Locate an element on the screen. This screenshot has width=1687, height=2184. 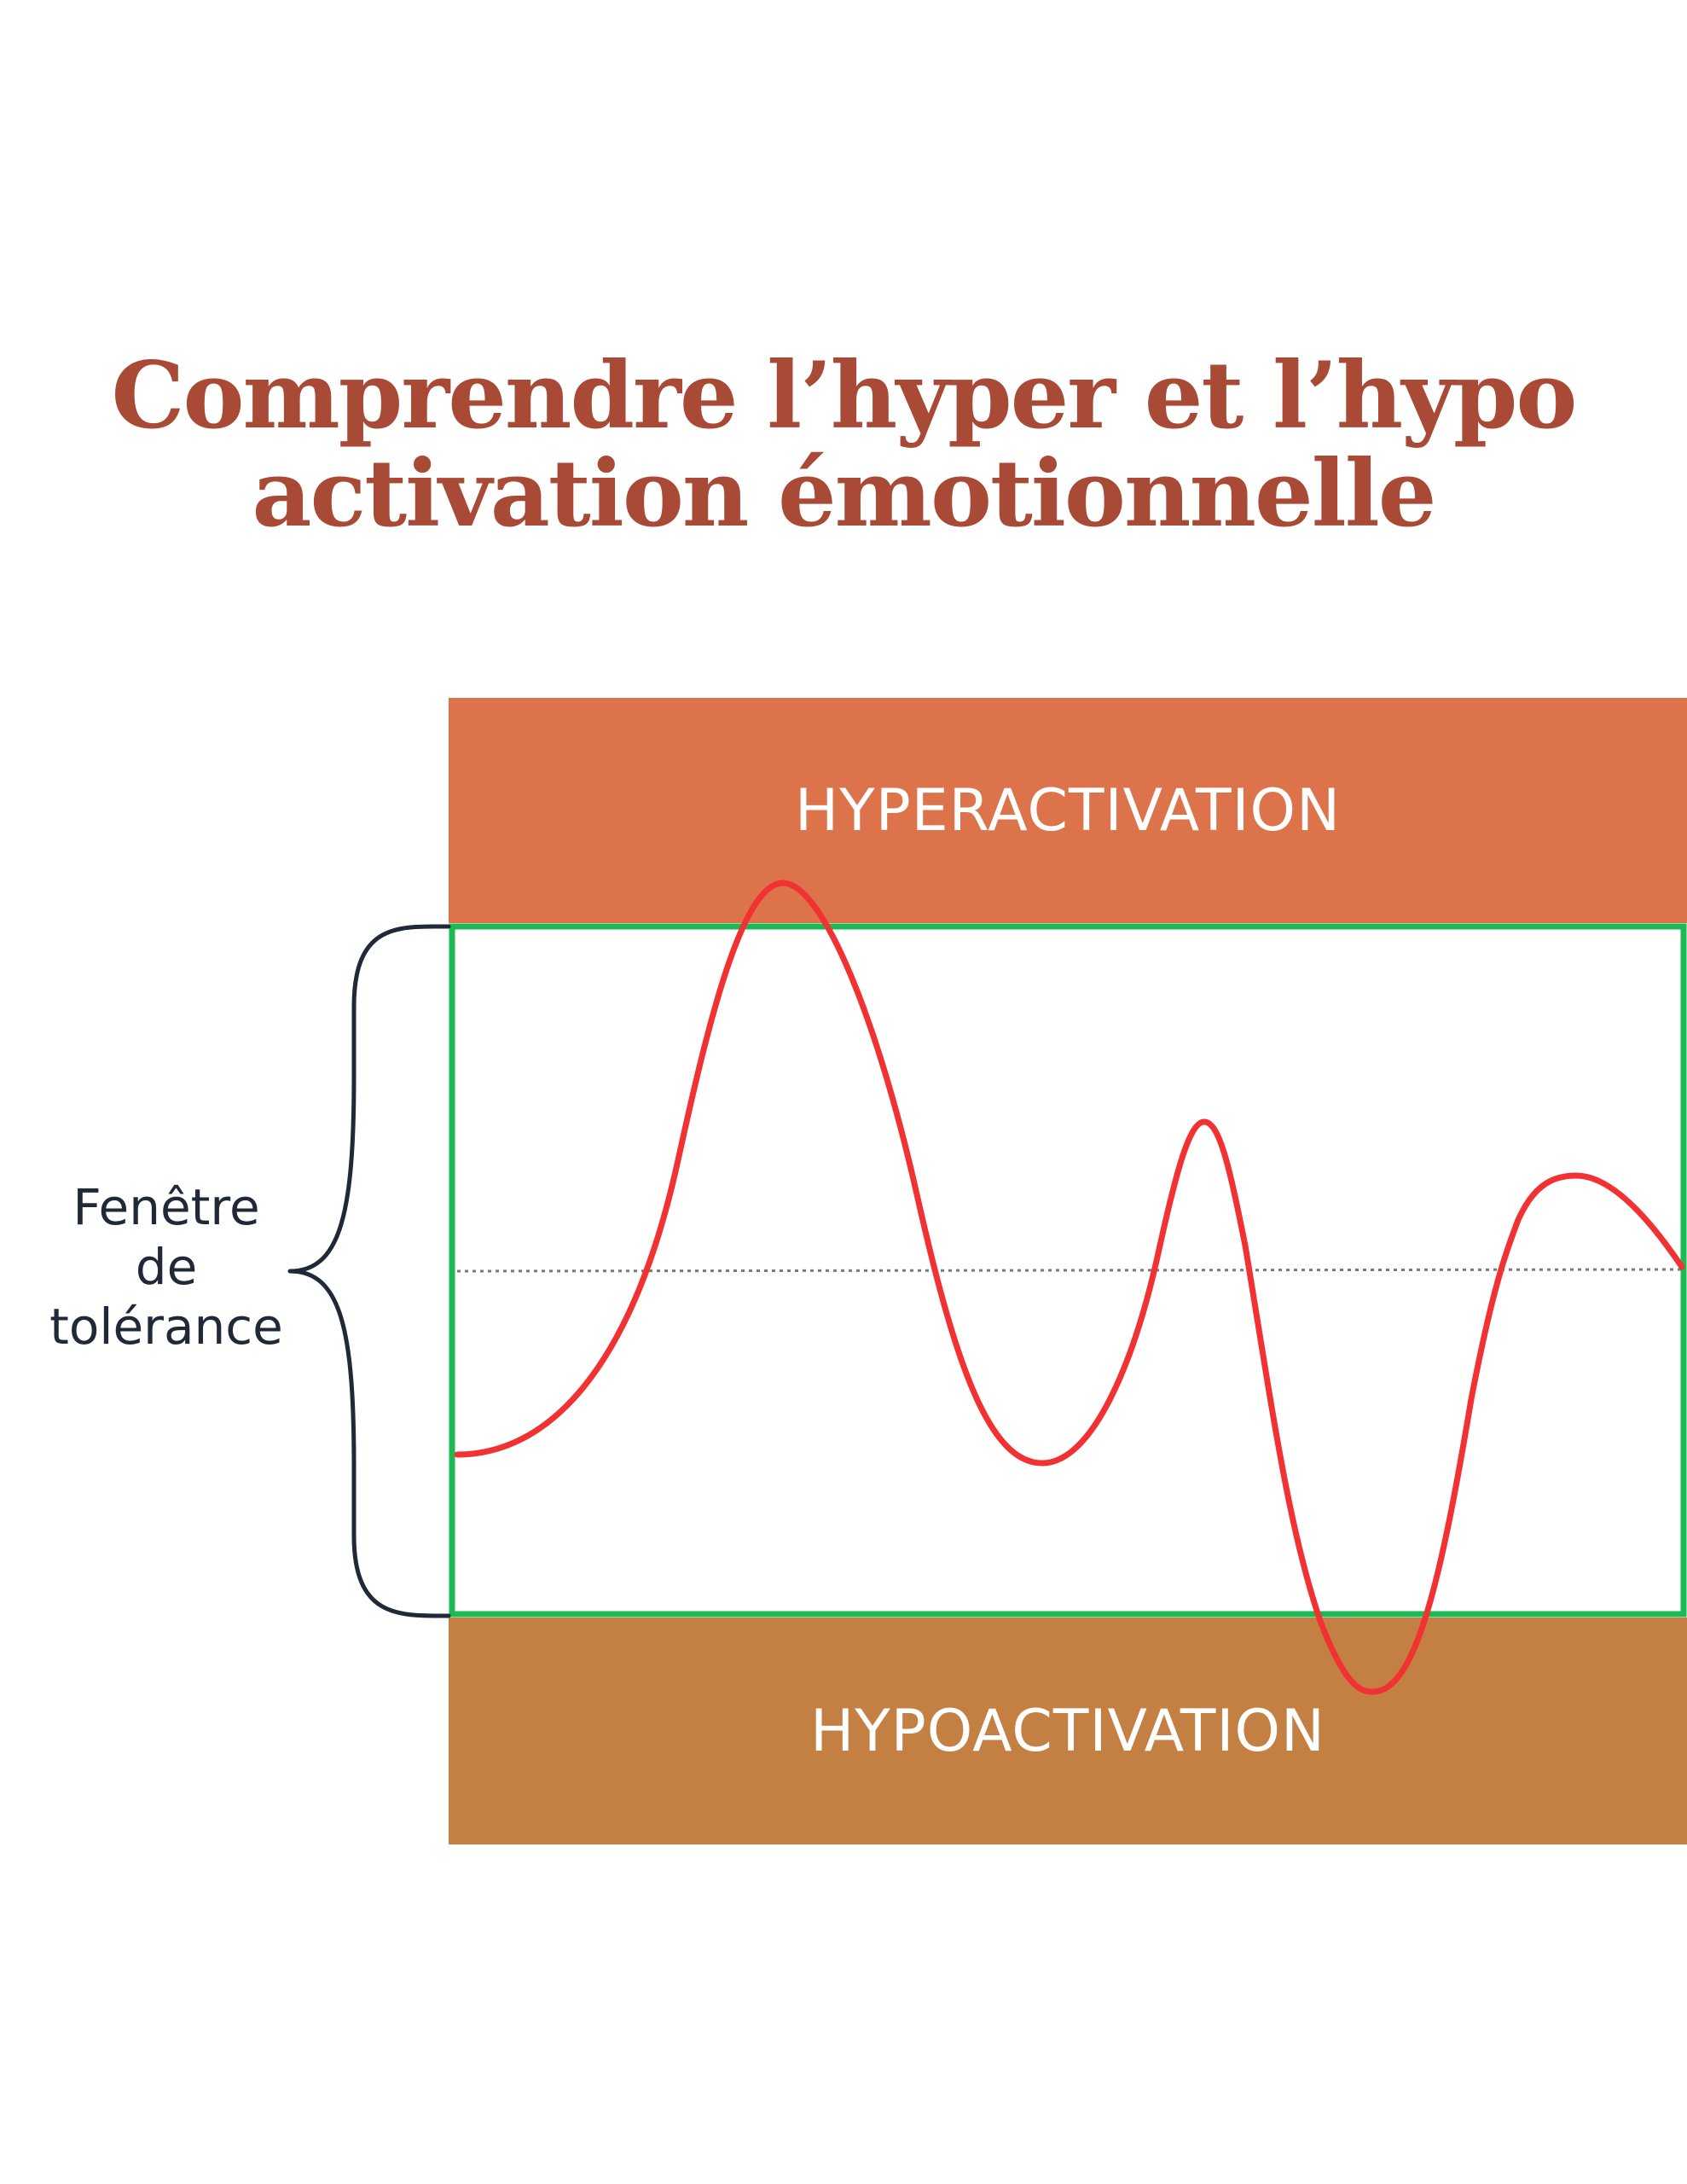
tolerance-brace is located at coordinates (369, 1271).